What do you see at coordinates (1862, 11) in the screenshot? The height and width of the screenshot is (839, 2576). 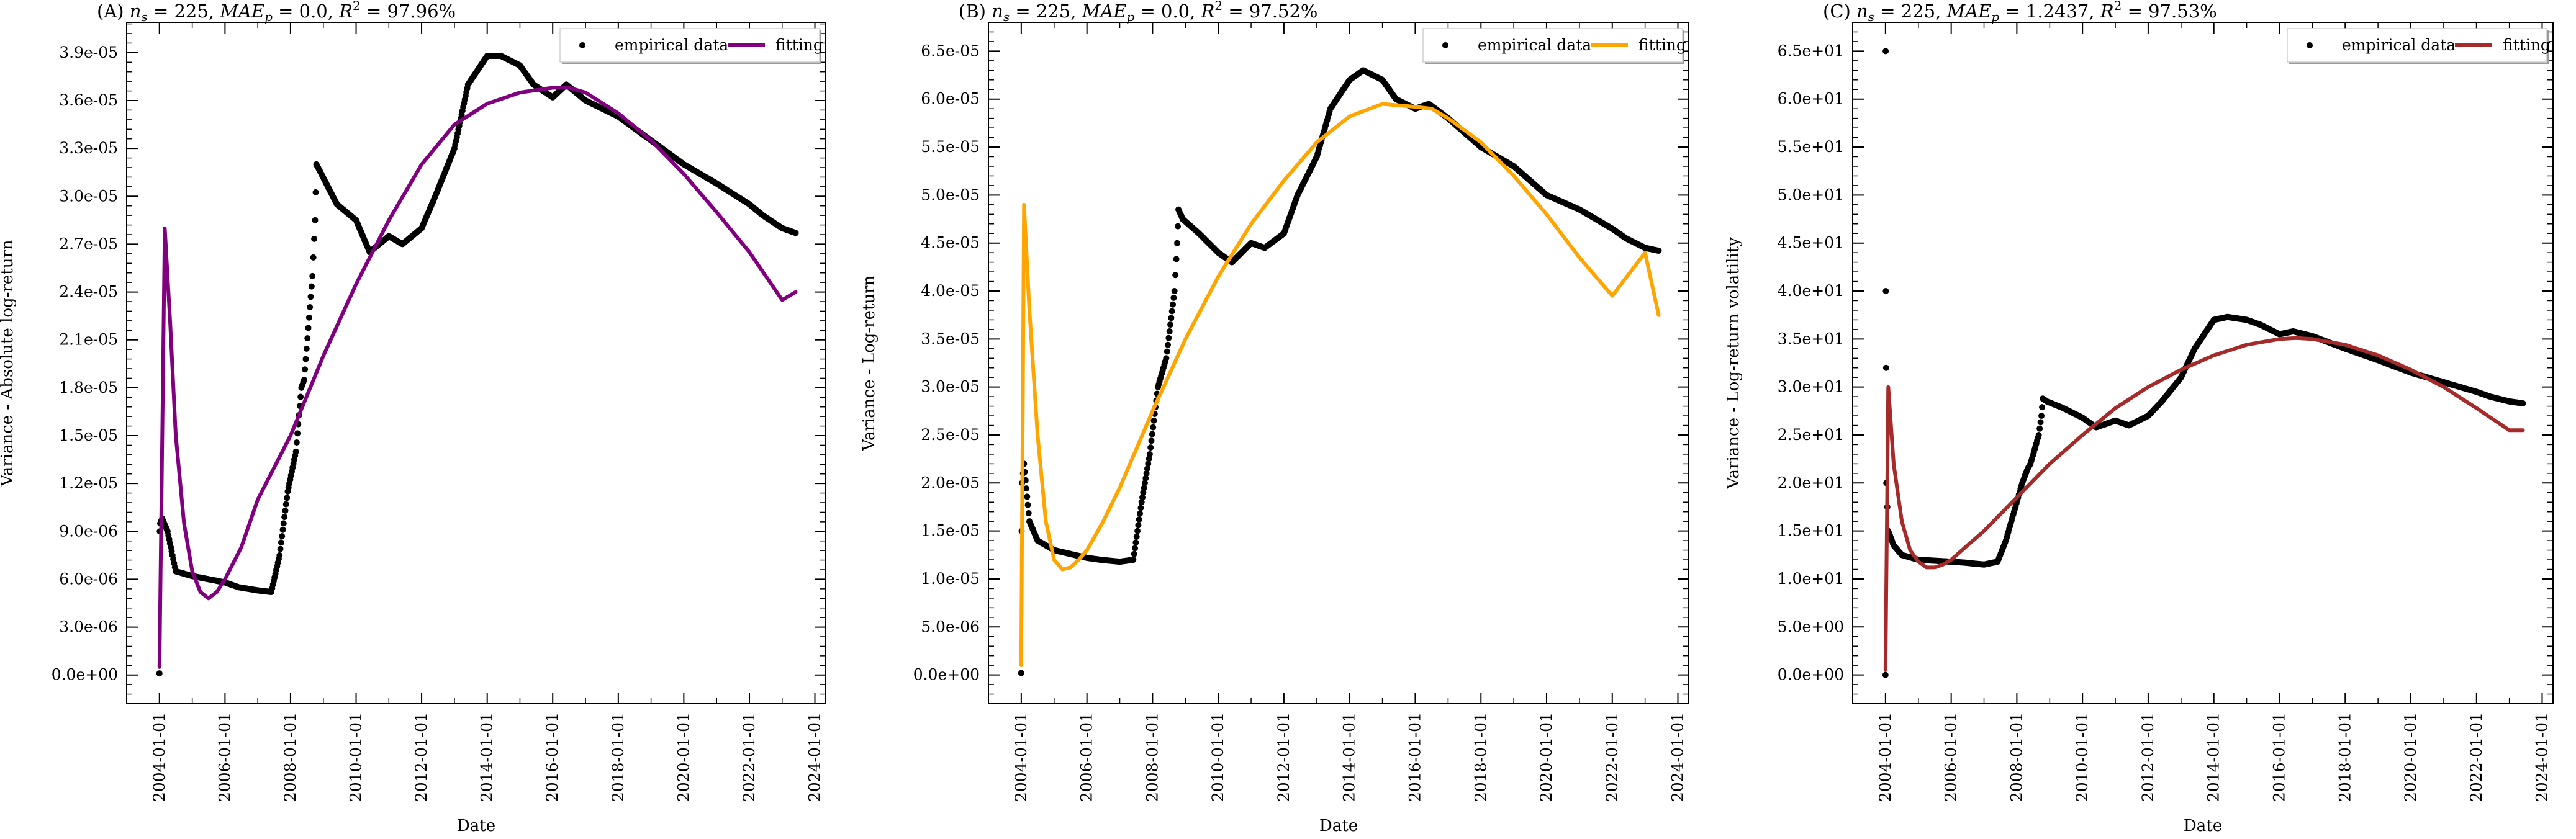 I see `title-ns-symbol: n` at bounding box center [1862, 11].